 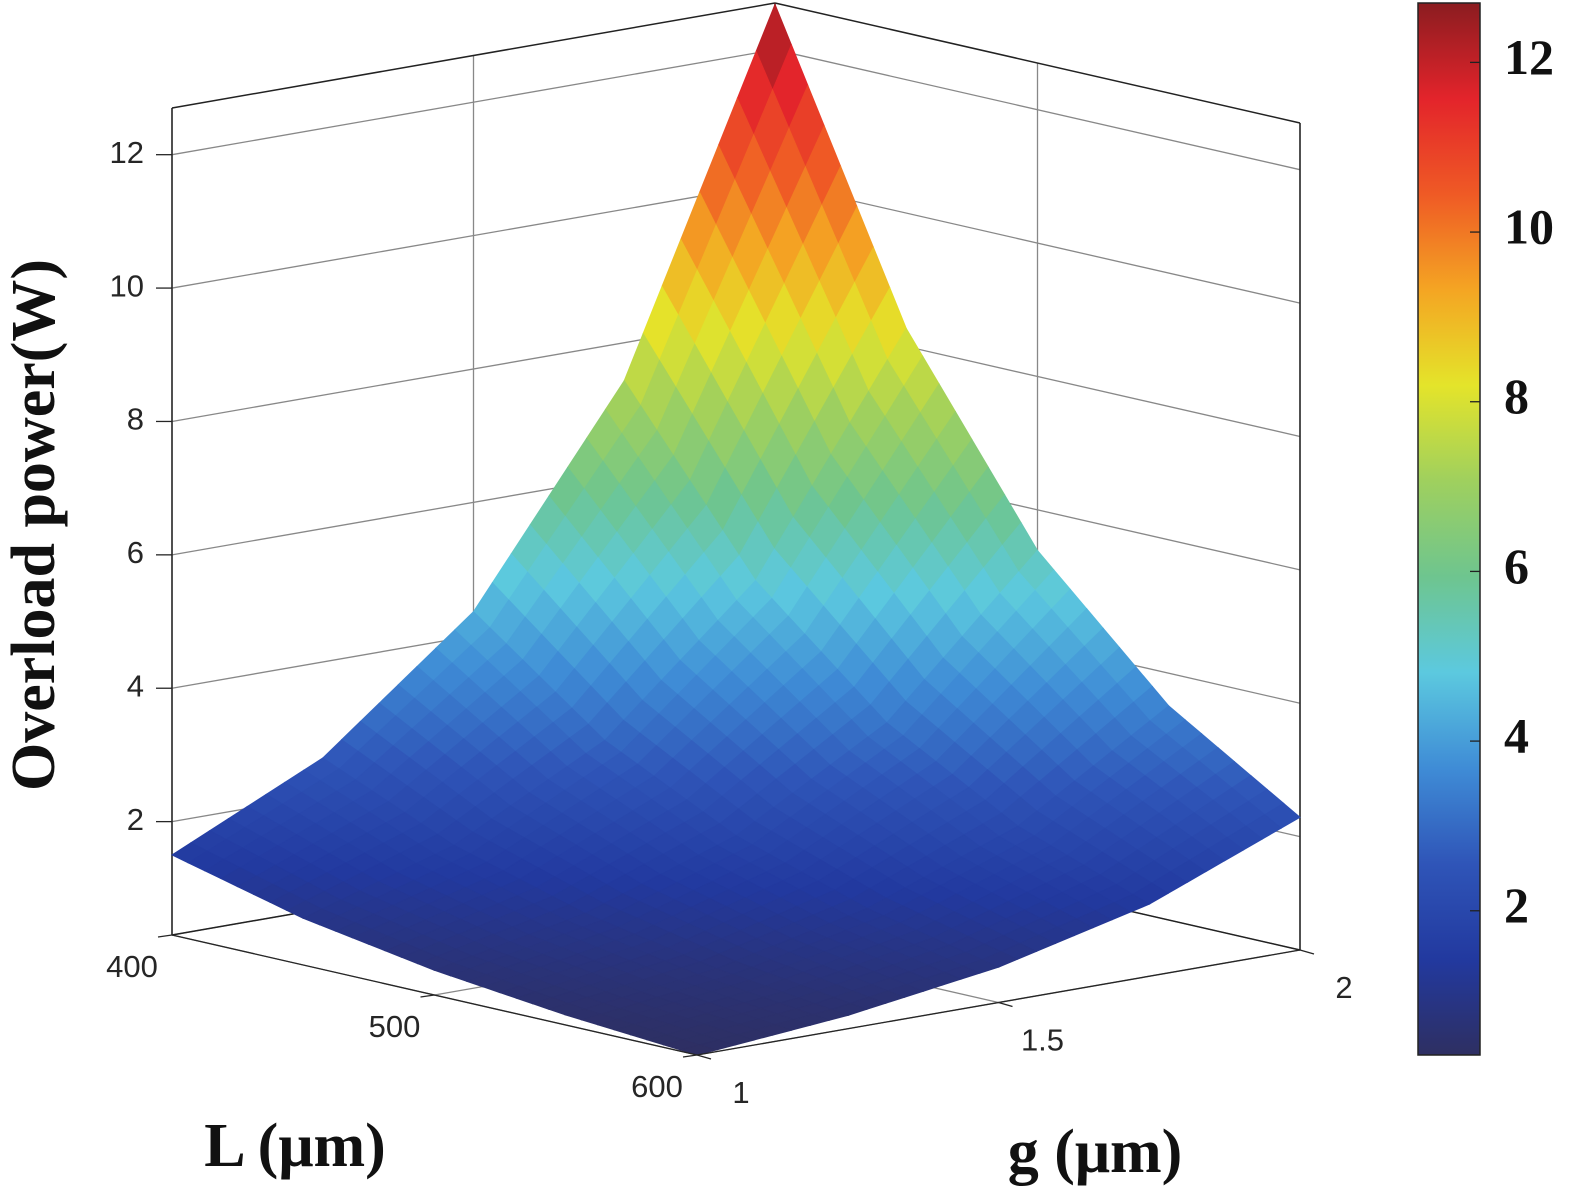 What do you see at coordinates (1095, 1152) in the screenshot?
I see `y-axis-label: g (μm)` at bounding box center [1095, 1152].